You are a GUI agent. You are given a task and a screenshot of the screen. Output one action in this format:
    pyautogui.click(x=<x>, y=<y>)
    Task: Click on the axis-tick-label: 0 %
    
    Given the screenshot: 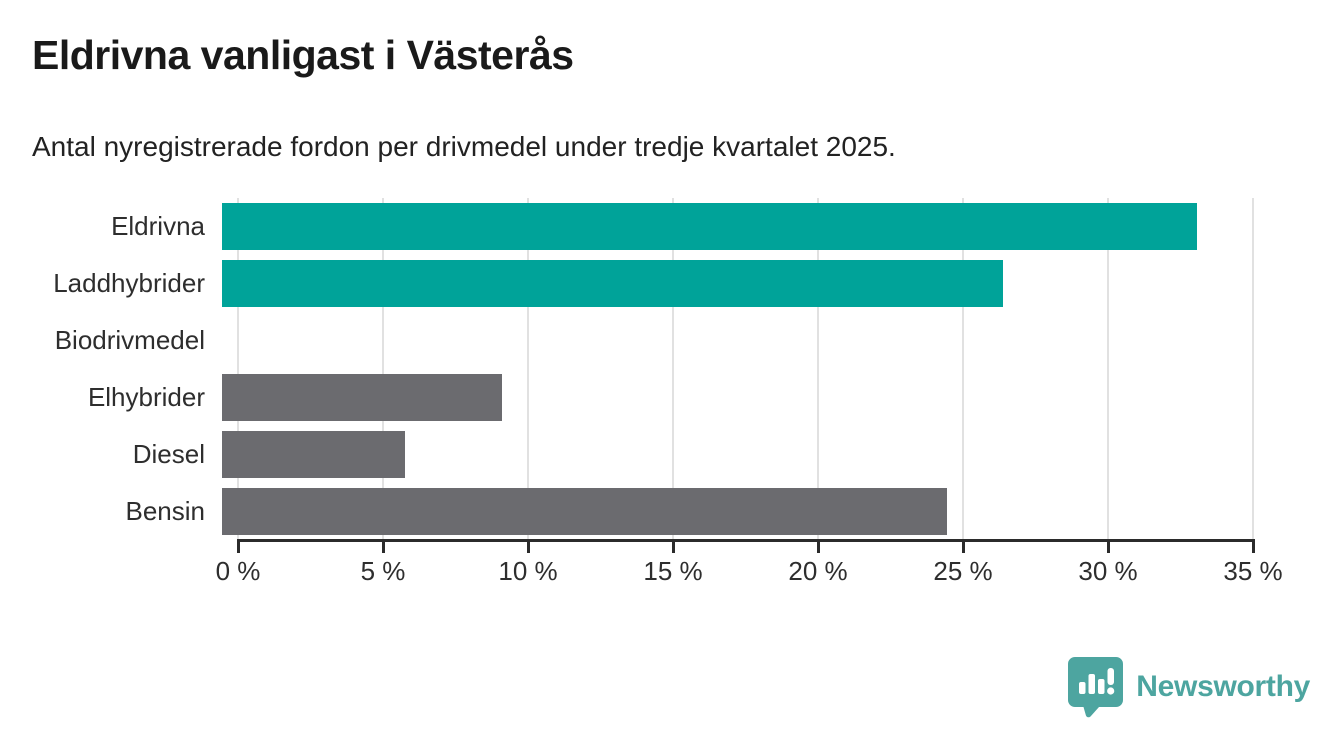 What is the action you would take?
    pyautogui.click(x=238, y=571)
    